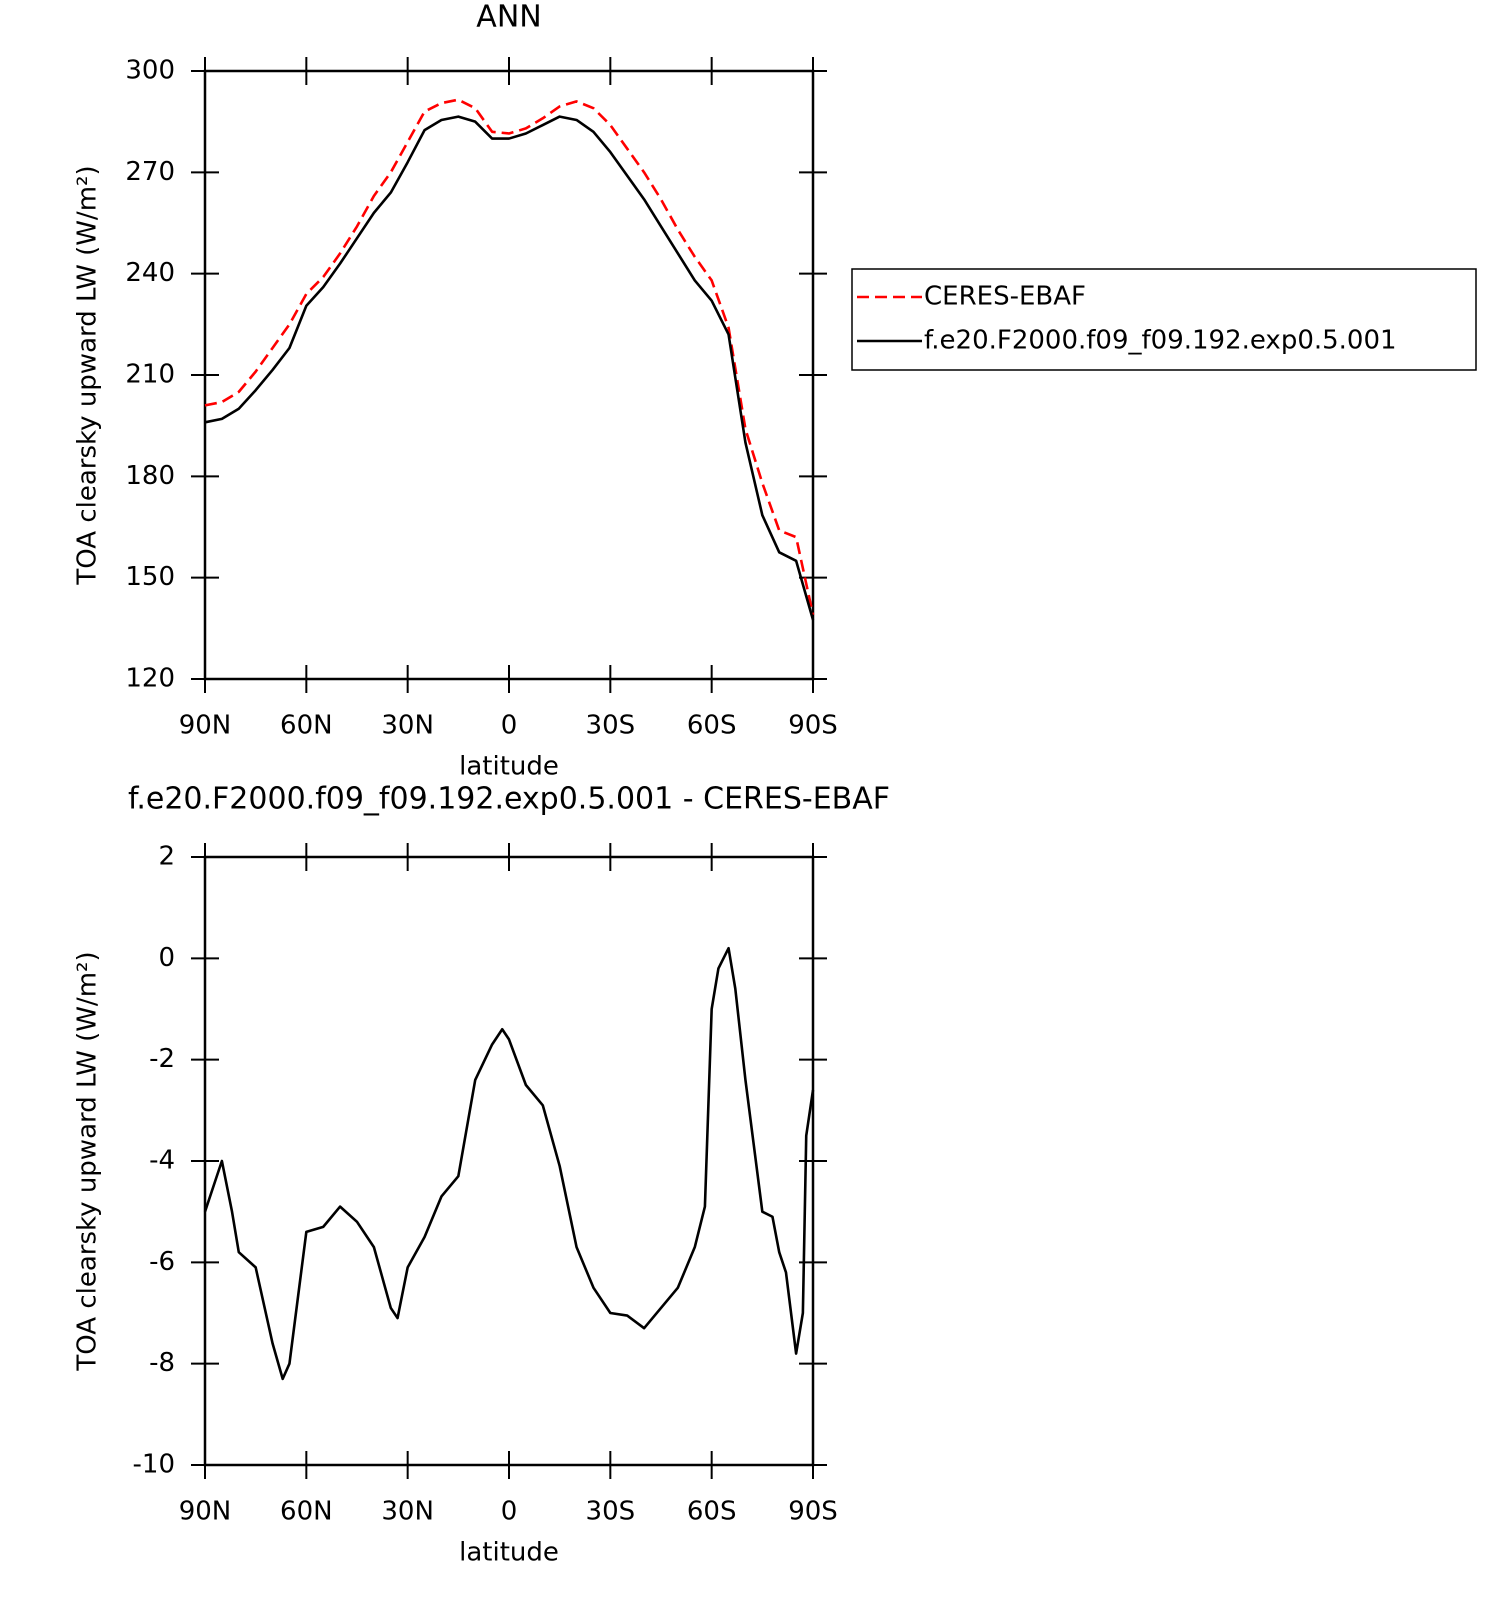 The image size is (1512, 1599). What do you see at coordinates (150, 375) in the screenshot?
I see `y-tick-label: 210` at bounding box center [150, 375].